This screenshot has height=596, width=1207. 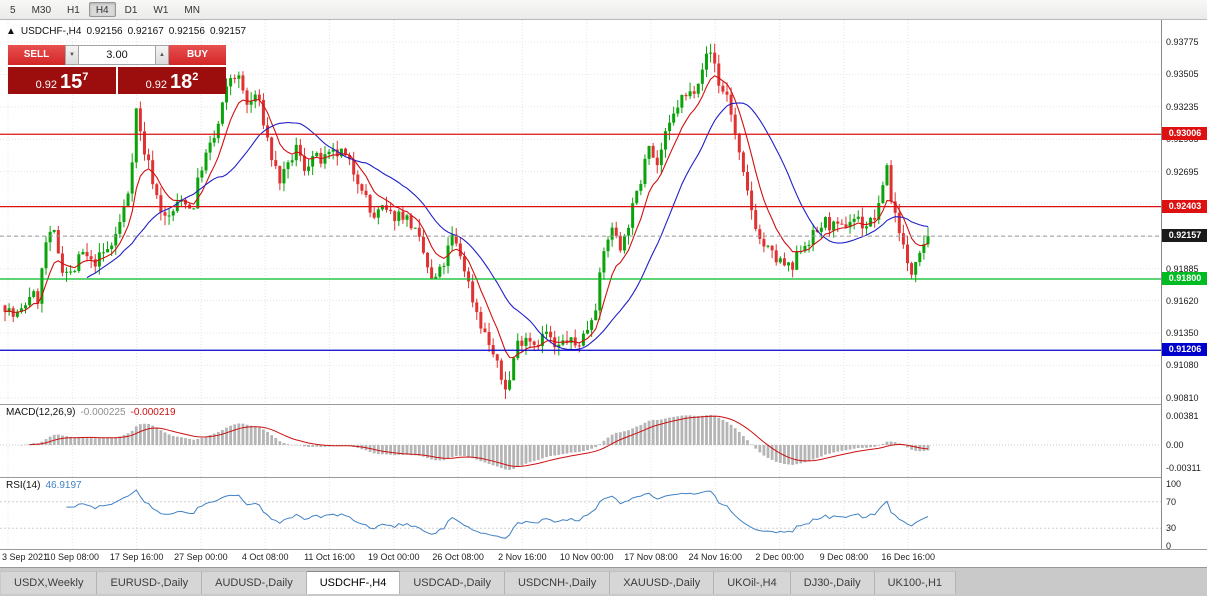 What do you see at coordinates (394, 557) in the screenshot?
I see `time-axis-label: 19 Oct 00:00` at bounding box center [394, 557].